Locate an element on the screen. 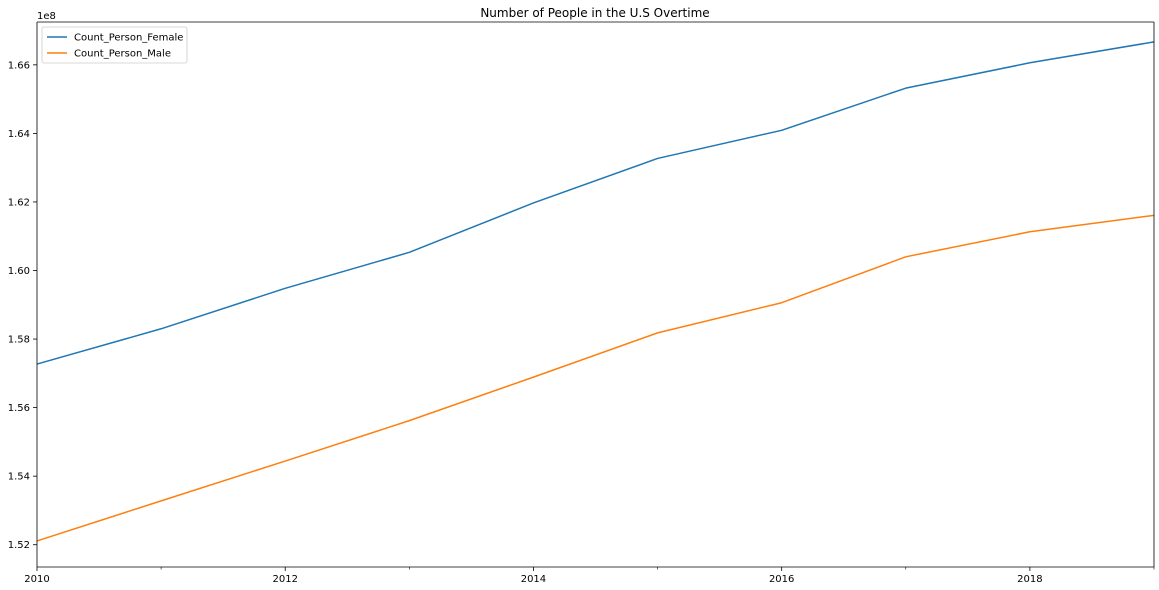 The height and width of the screenshot is (590, 1159). y-tick-label-2: 1.56 is located at coordinates (19, 408).